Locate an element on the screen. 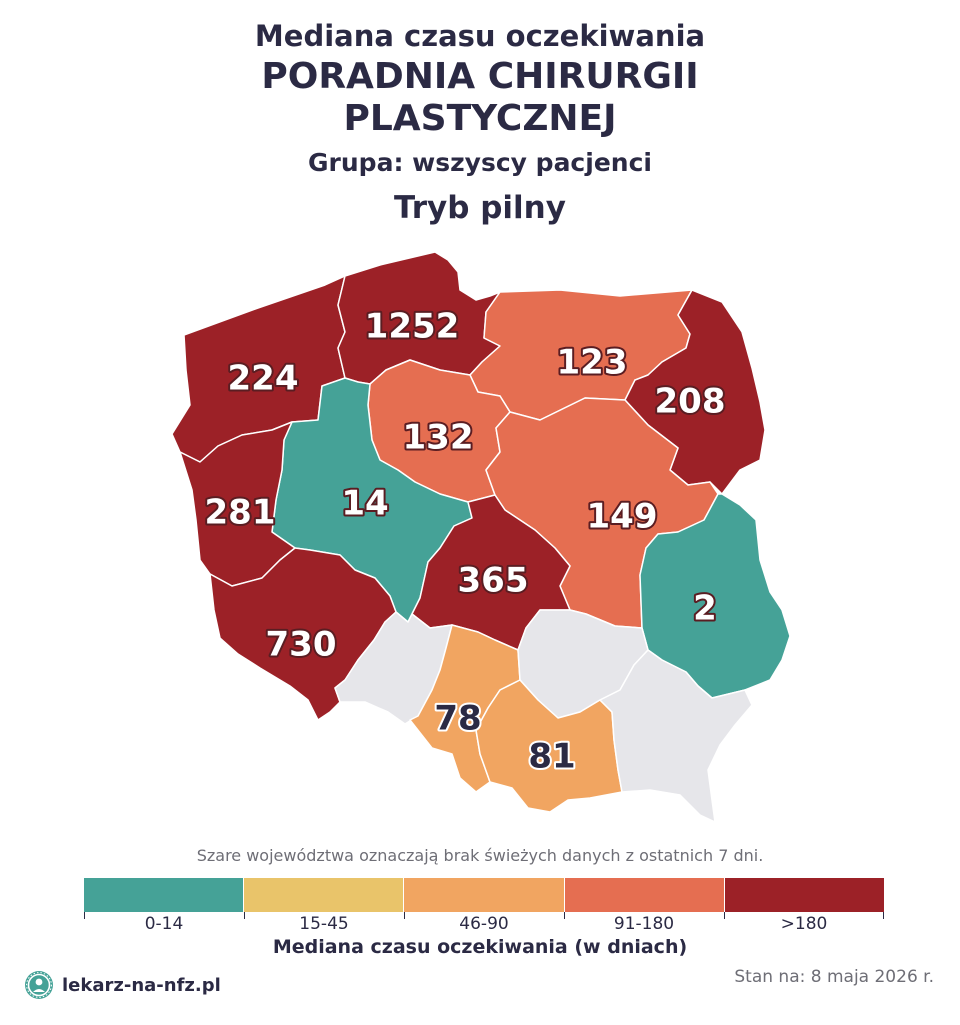 This screenshot has height=1025, width=960. stethoscope-logo-icon is located at coordinates (39, 985).